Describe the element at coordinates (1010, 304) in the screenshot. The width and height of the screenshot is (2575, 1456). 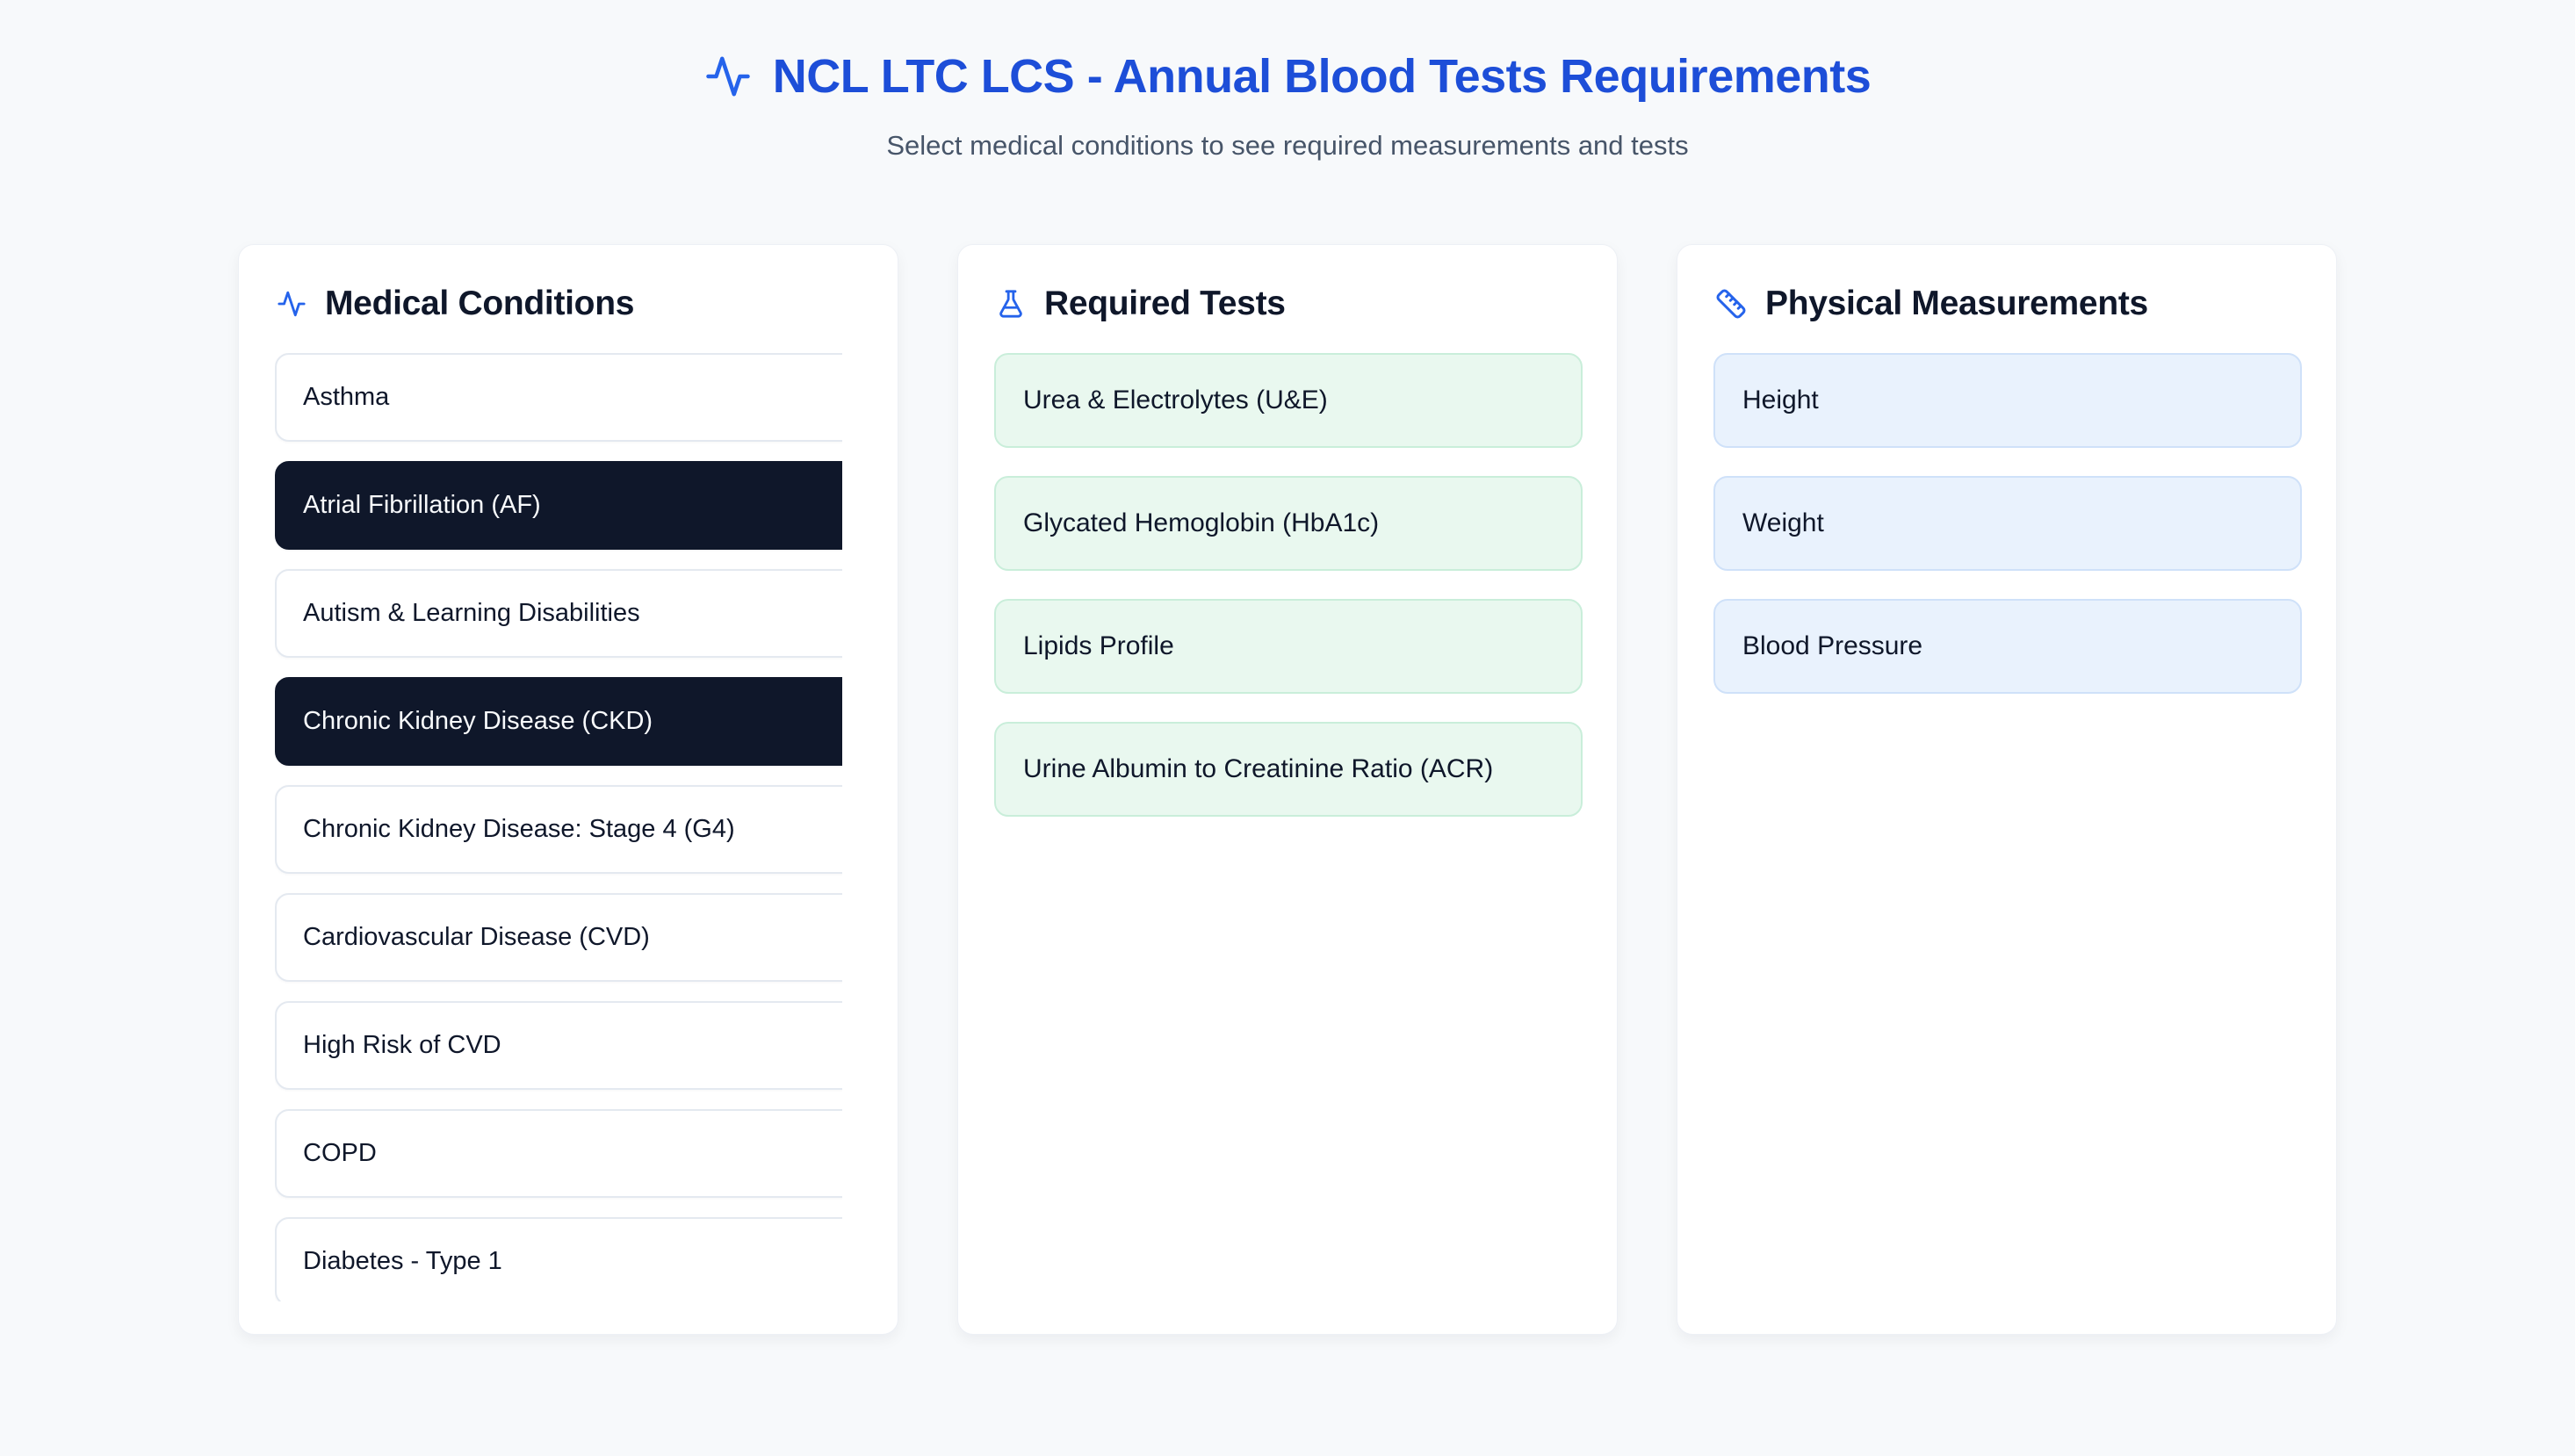
I see `flask-icon` at that location.